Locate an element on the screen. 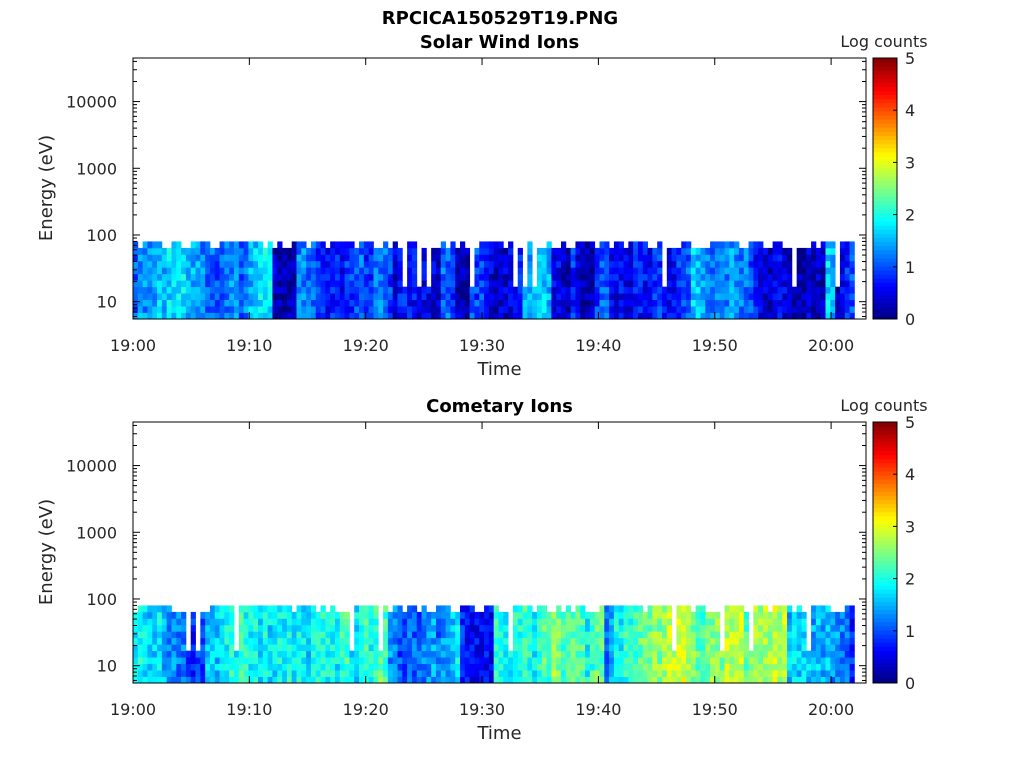  x-tick-label: 19:00 is located at coordinates (133, 345).